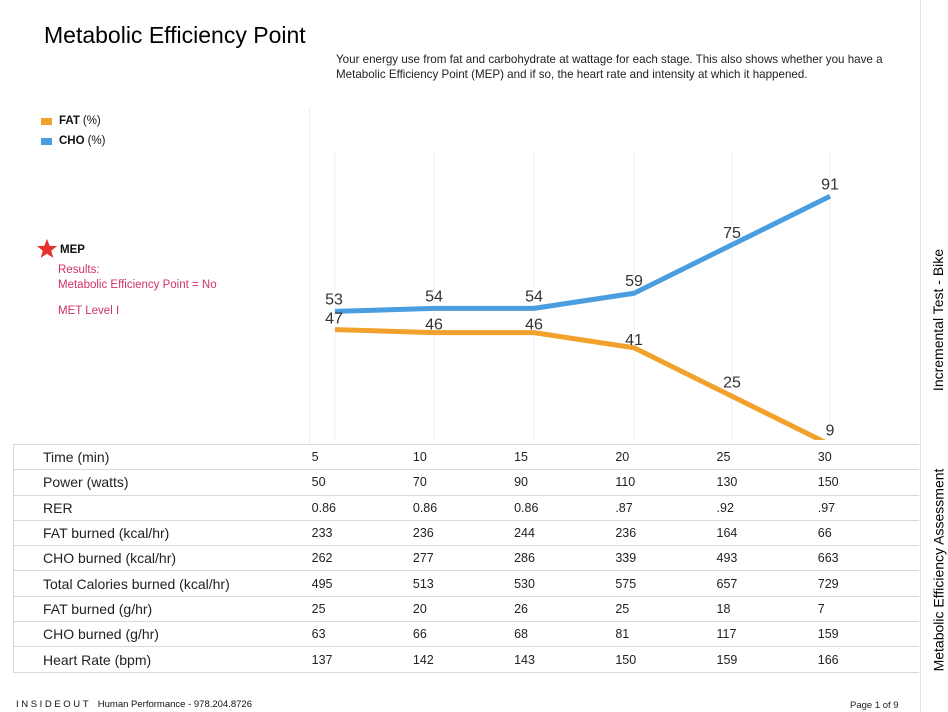 Image resolution: width=948 pixels, height=712 pixels. What do you see at coordinates (309, 276) in the screenshot?
I see `chart-divider` at bounding box center [309, 276].